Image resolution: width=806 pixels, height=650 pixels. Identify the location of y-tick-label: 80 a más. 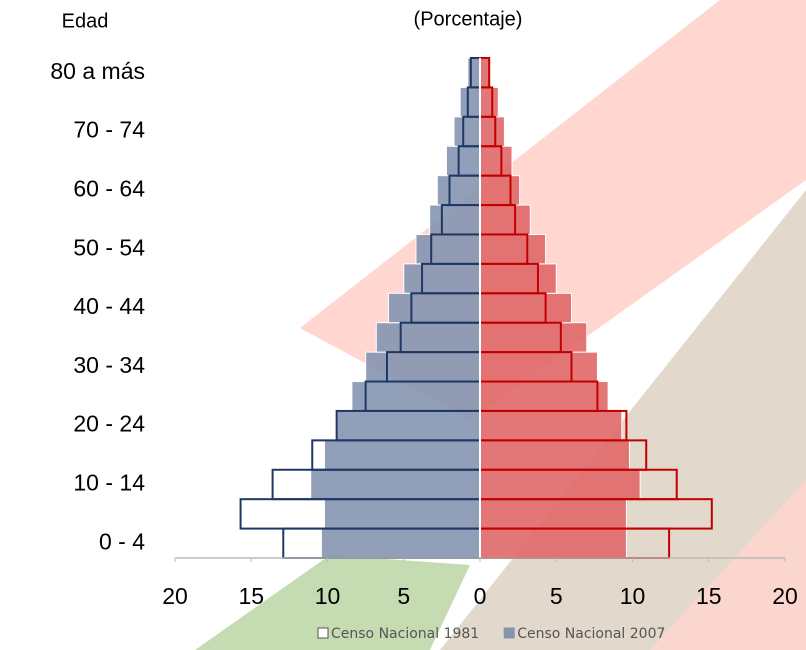
(97, 71).